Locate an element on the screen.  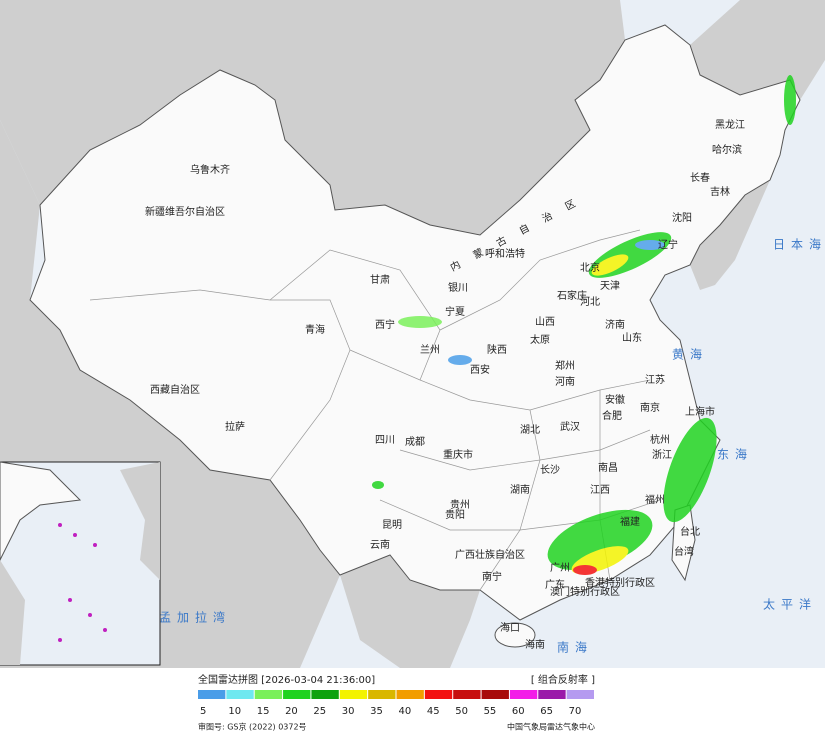
agency: 中国气象局雷达气象中心 is located at coordinates (551, 727).